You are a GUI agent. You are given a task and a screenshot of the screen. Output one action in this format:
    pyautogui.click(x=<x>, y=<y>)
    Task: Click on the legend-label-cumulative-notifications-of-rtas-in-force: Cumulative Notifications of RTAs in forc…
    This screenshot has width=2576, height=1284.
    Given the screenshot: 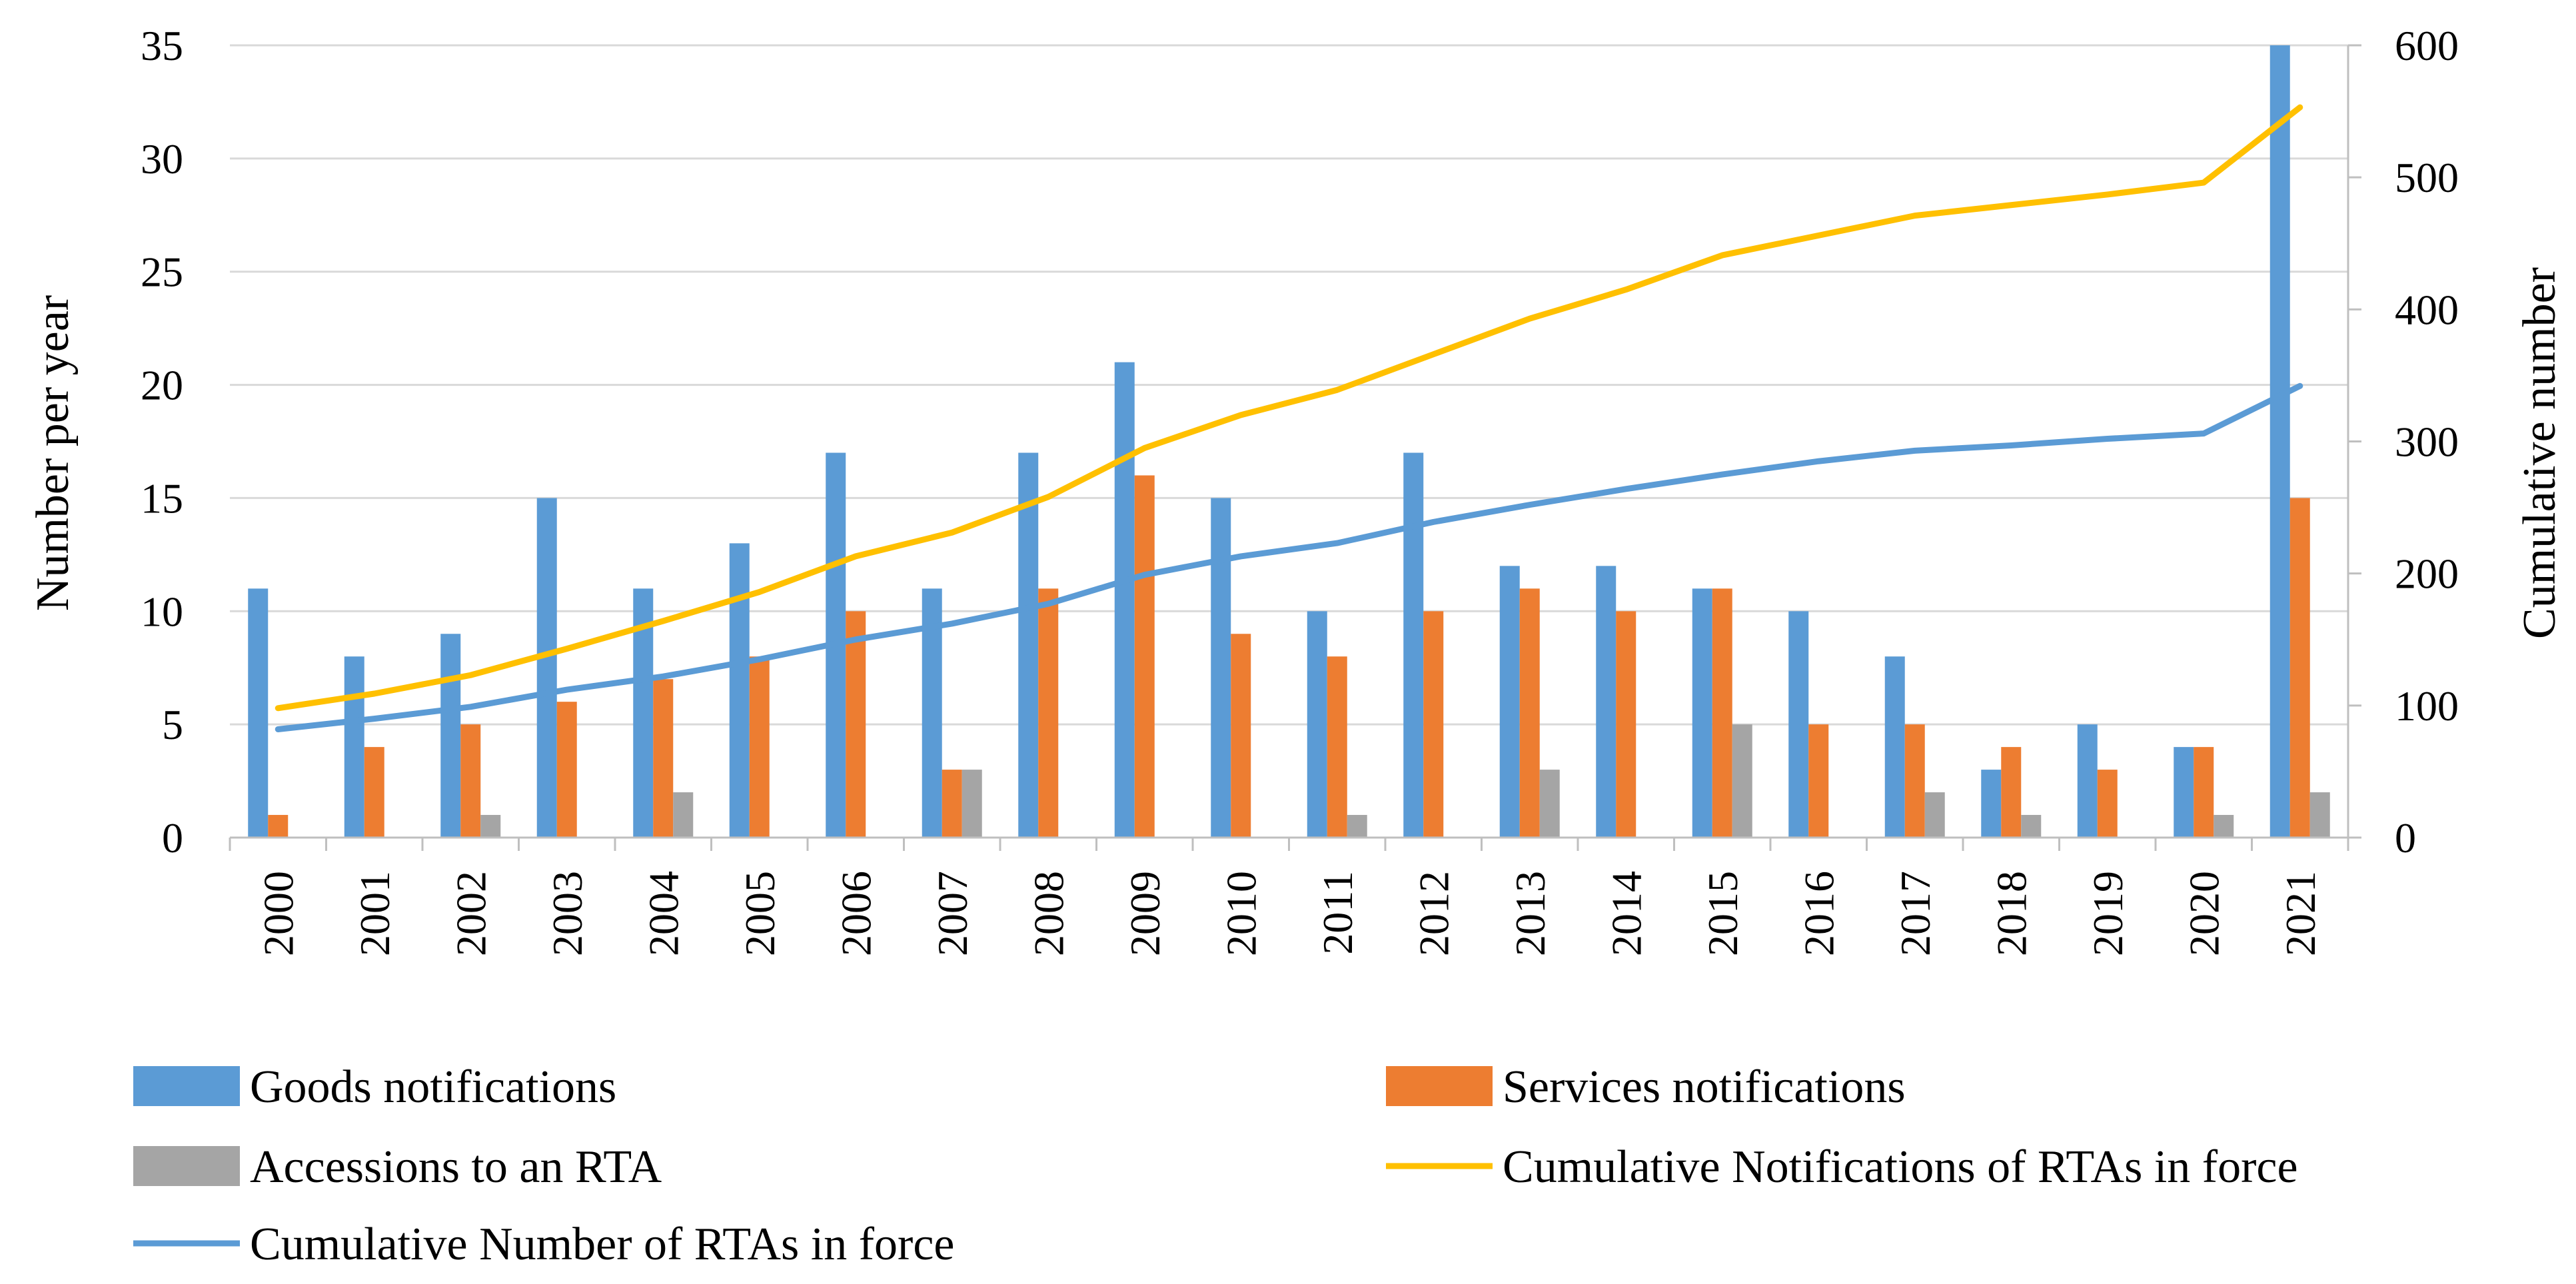 What is the action you would take?
    pyautogui.click(x=1901, y=1167)
    